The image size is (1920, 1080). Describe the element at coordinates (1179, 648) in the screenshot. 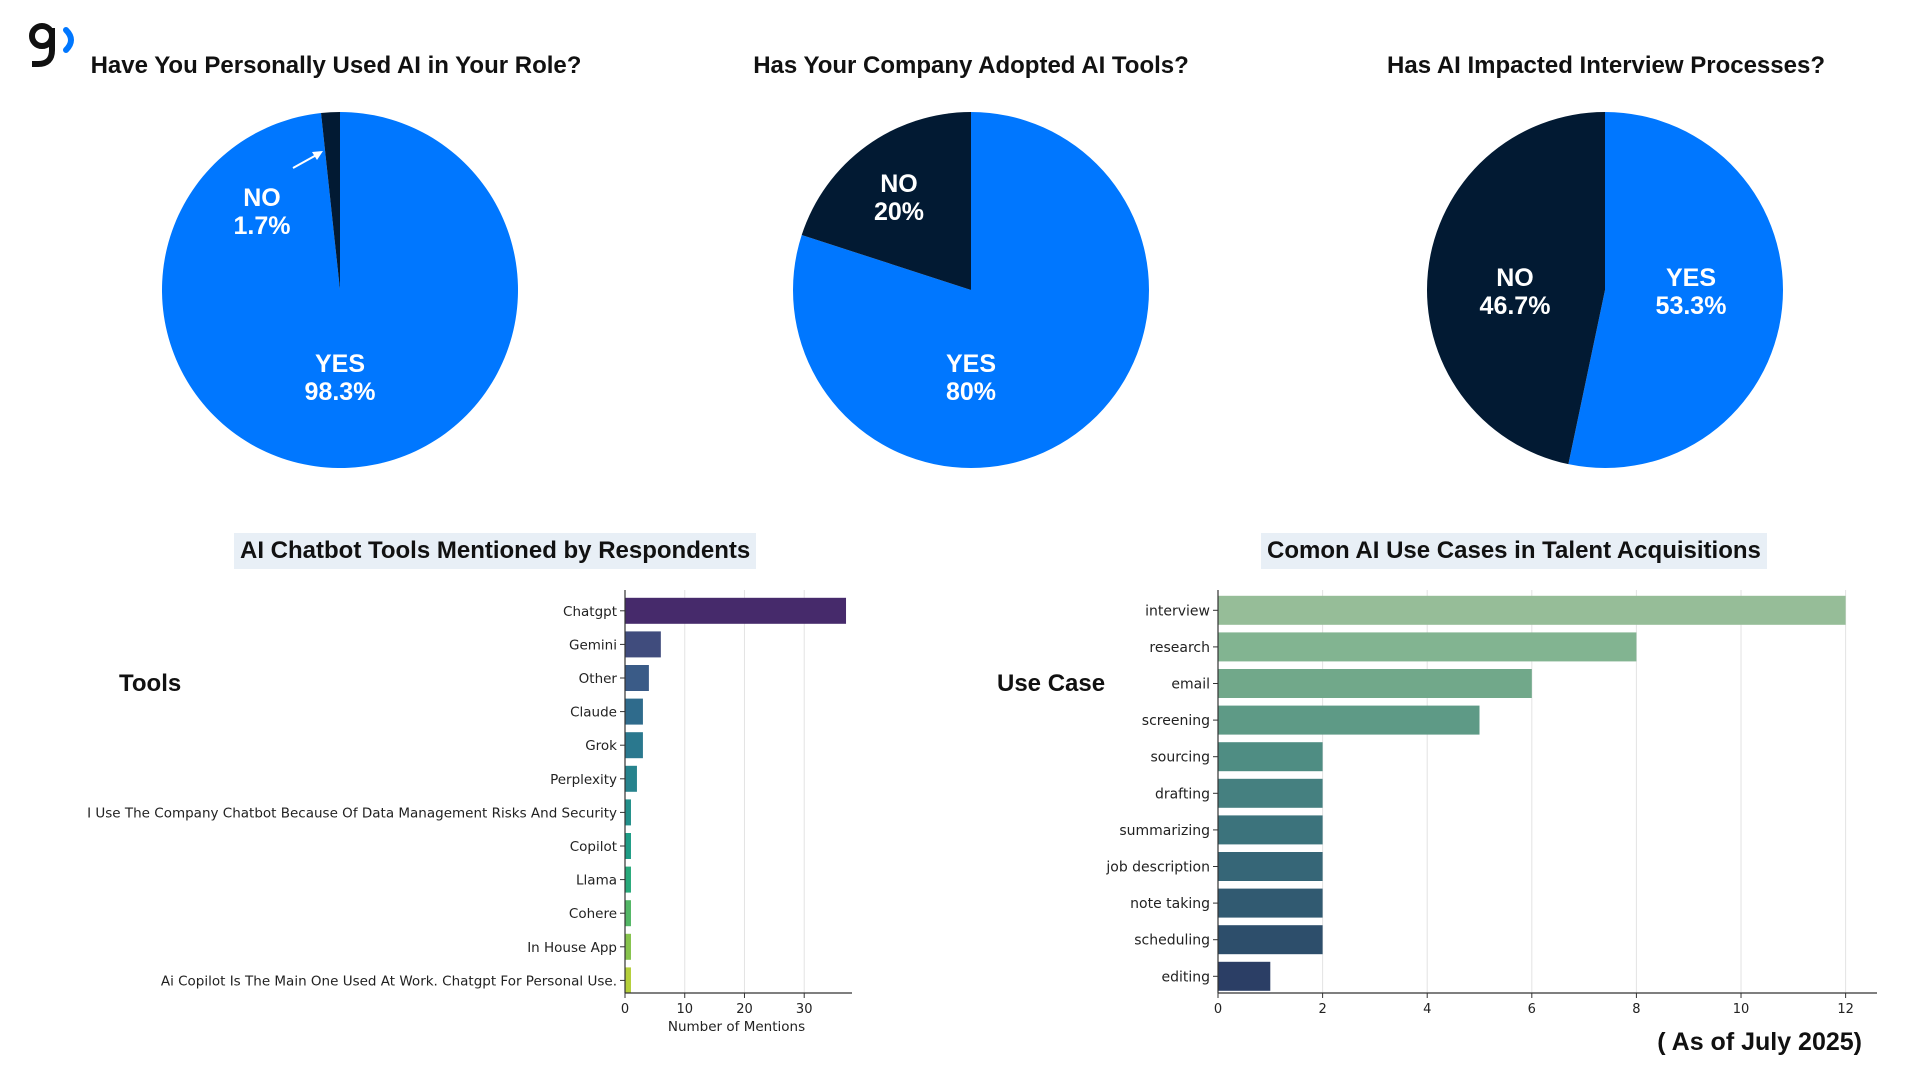

I see `category-label: research` at that location.